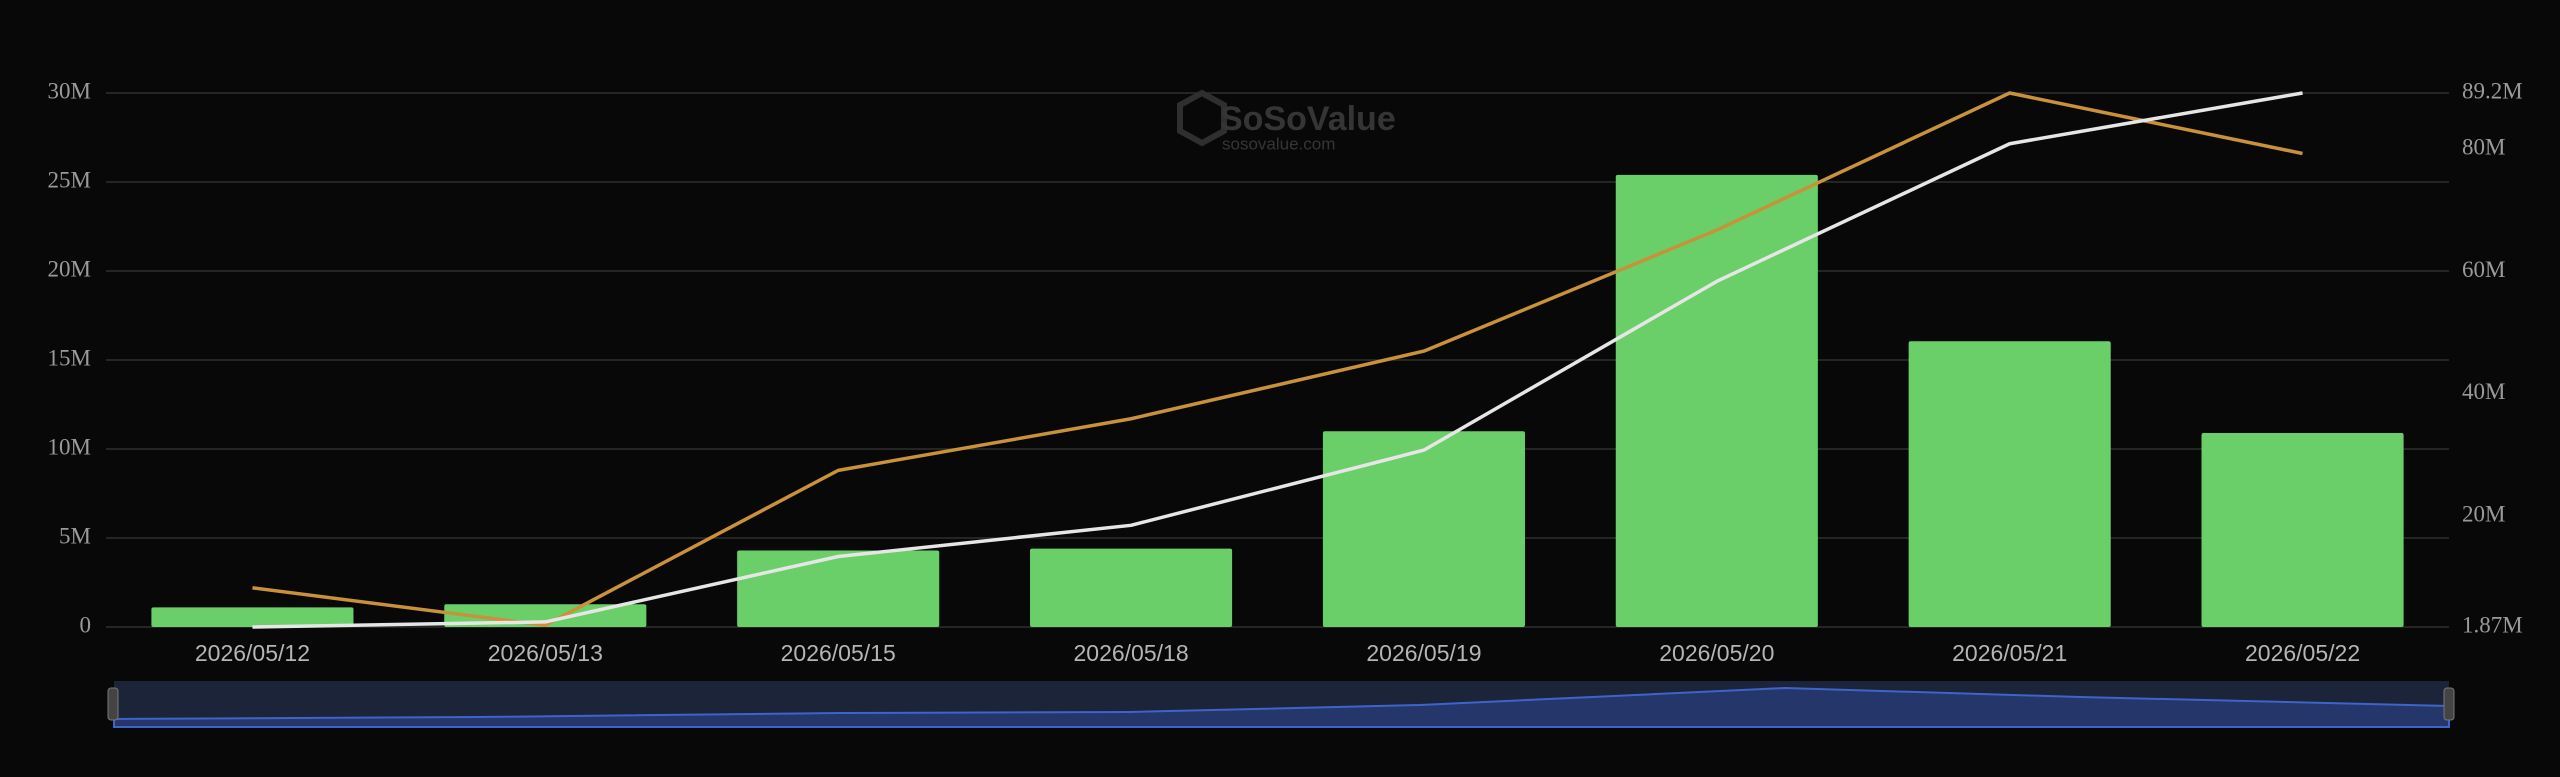 Image resolution: width=2560 pixels, height=777 pixels. Describe the element at coordinates (1716, 653) in the screenshot. I see `x-tick-label: 2026/05/20` at that location.